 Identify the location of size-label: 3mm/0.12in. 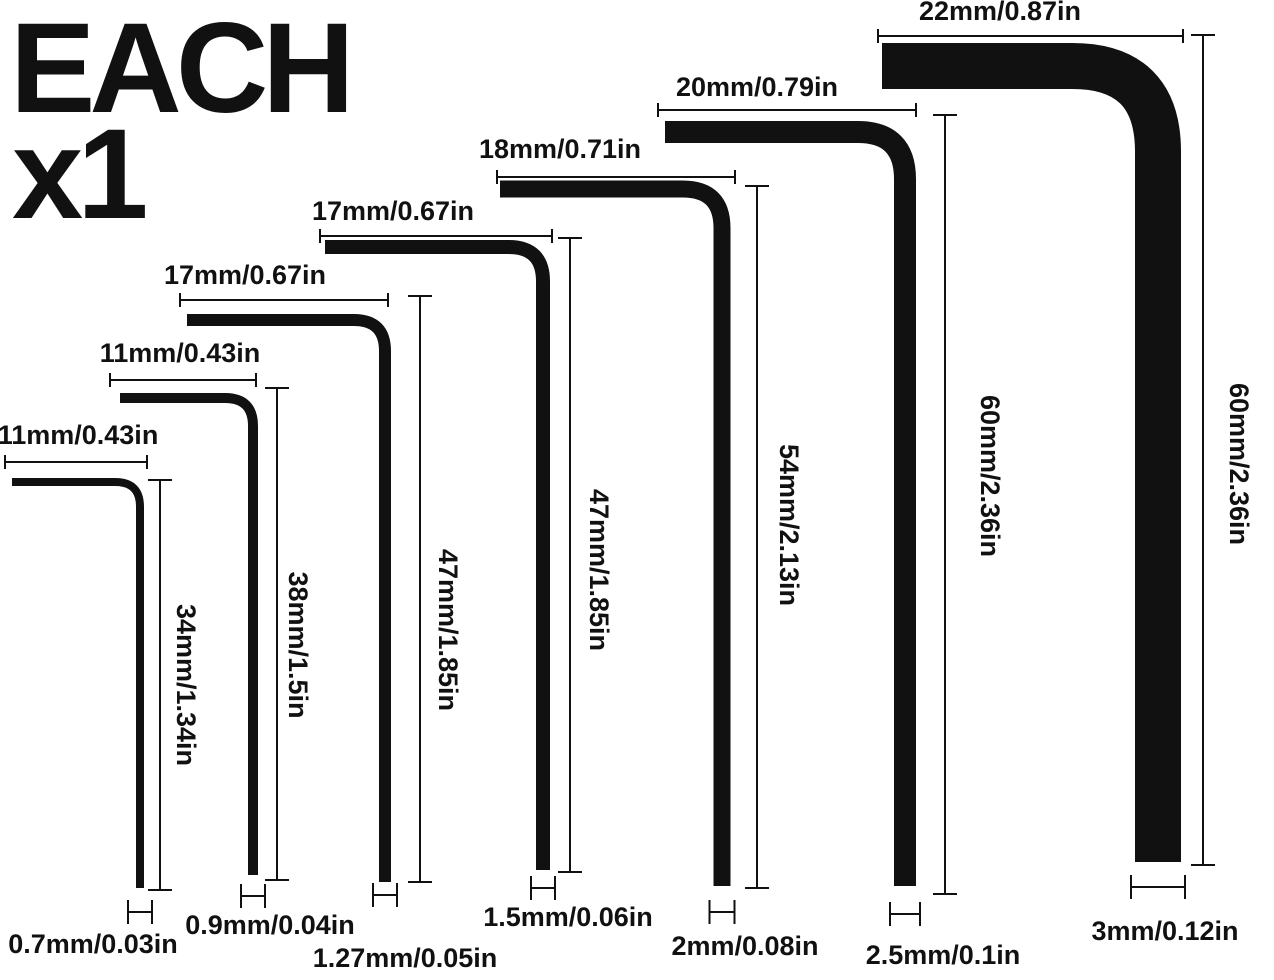
(1164, 931).